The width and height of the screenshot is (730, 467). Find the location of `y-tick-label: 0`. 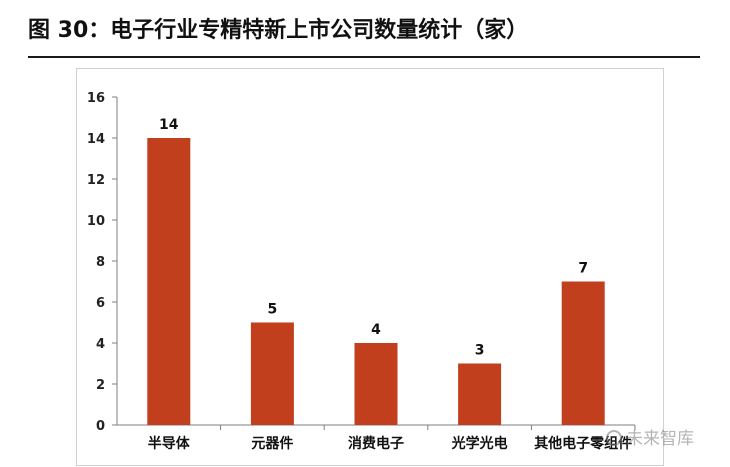

y-tick-label: 0 is located at coordinates (100, 426).